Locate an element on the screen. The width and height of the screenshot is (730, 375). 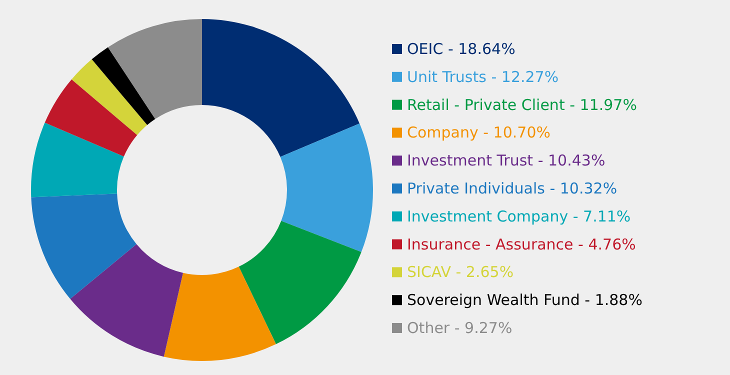
legend-label: Other - 9.27% is located at coordinates (459, 328).